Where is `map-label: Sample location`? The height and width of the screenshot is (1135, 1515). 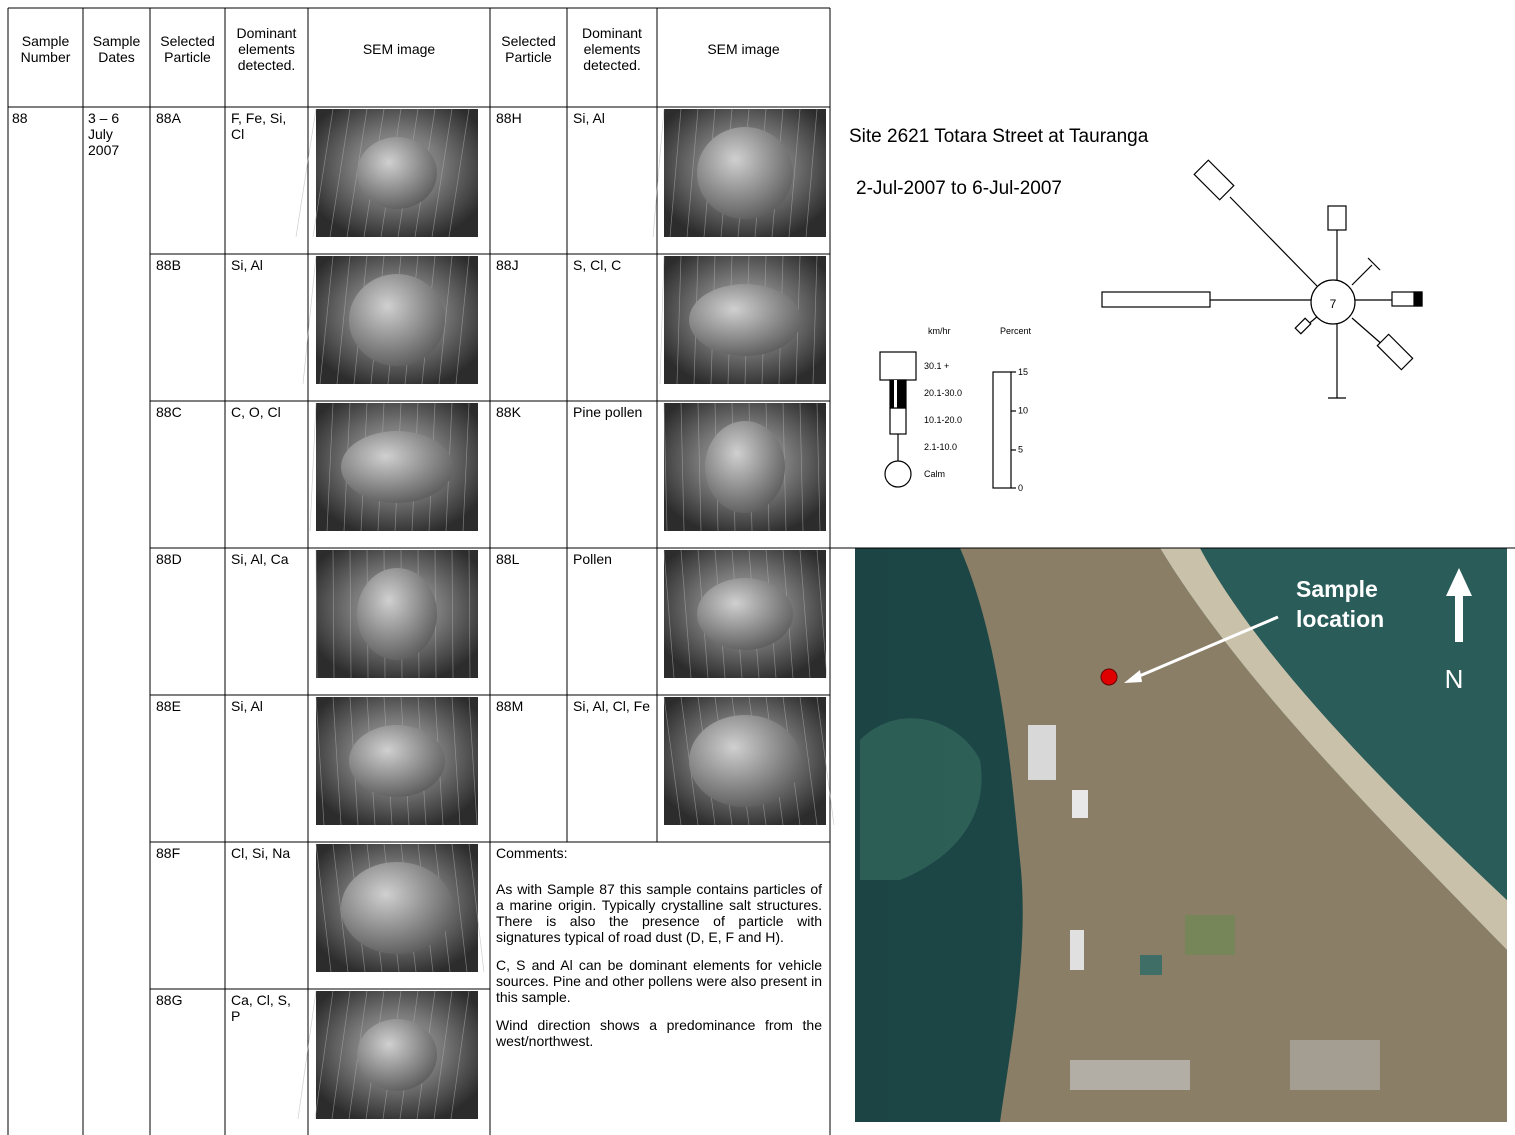
map-label: Sample location is located at coordinates (1340, 604).